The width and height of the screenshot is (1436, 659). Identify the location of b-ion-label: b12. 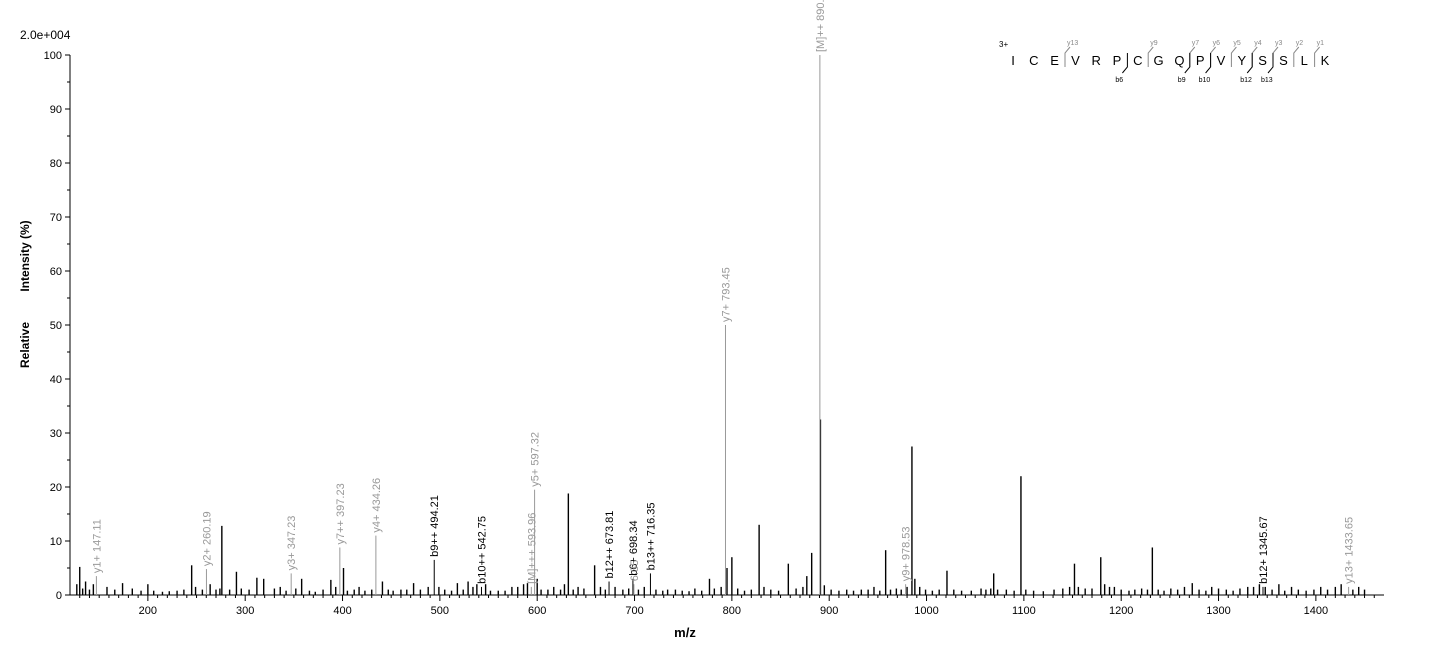
(1246, 80).